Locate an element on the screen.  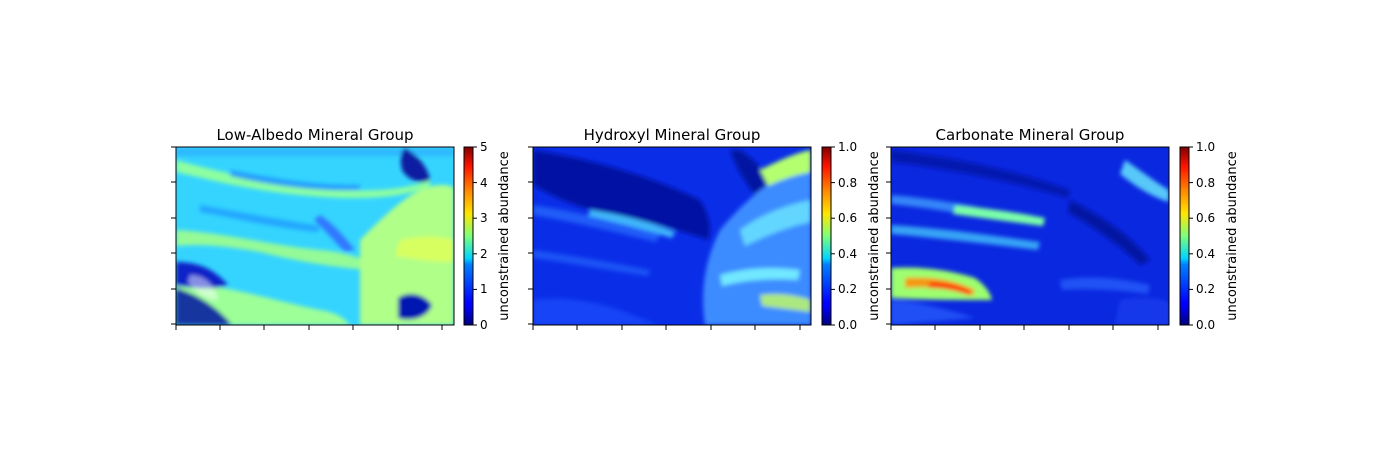
panel-title: Carbonate Mineral Group is located at coordinates (1030, 135).